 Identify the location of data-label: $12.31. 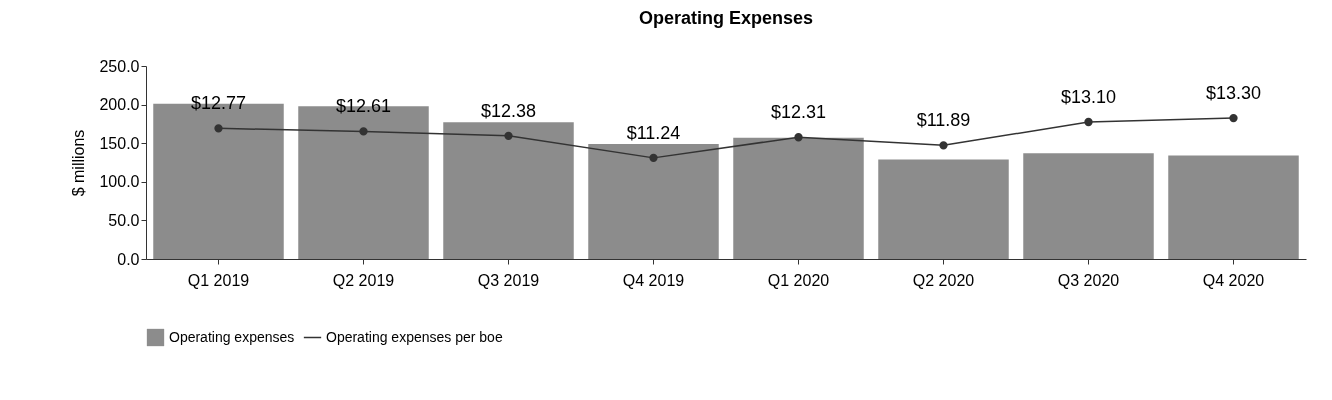
(798, 112).